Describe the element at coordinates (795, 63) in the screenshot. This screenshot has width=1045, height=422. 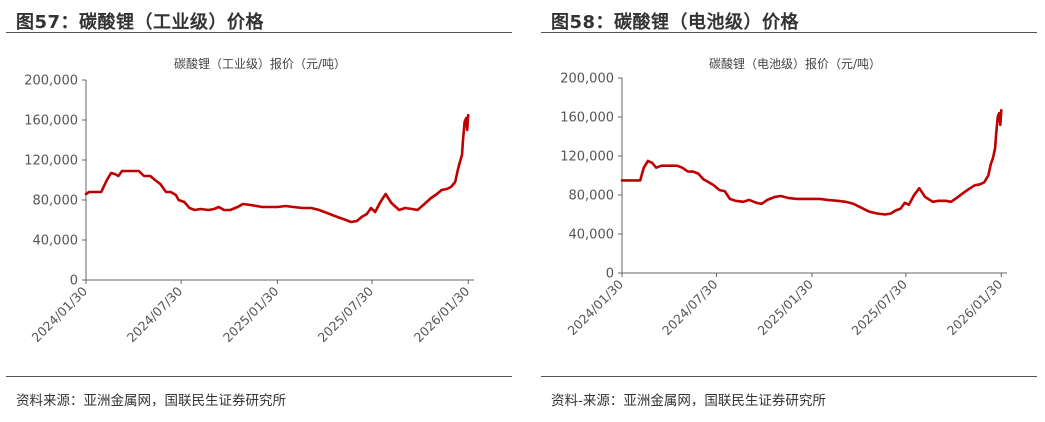
I see `chart-title: 碳酸锂（电池级）报价（元/吨）` at that location.